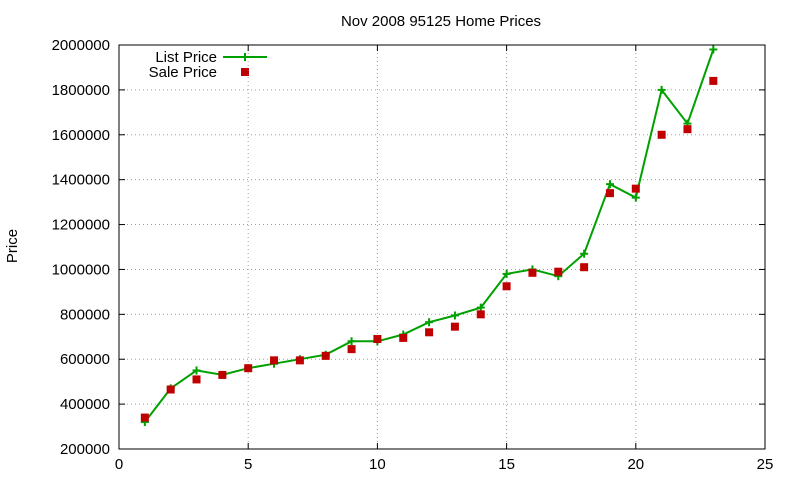  Describe the element at coordinates (183, 72) in the screenshot. I see `legend-label-sale-price: Sale Price` at that location.